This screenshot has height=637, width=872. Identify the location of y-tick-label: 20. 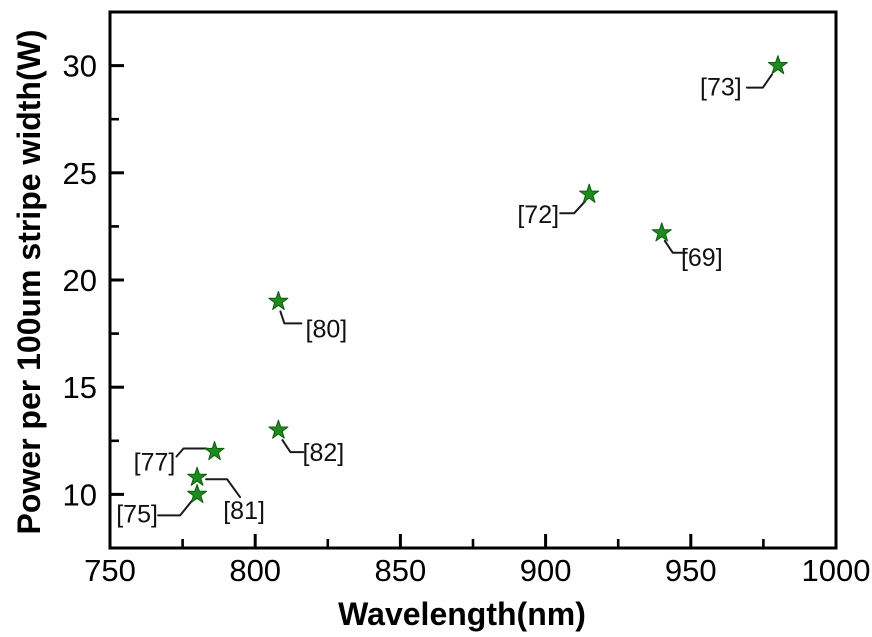
(80, 280).